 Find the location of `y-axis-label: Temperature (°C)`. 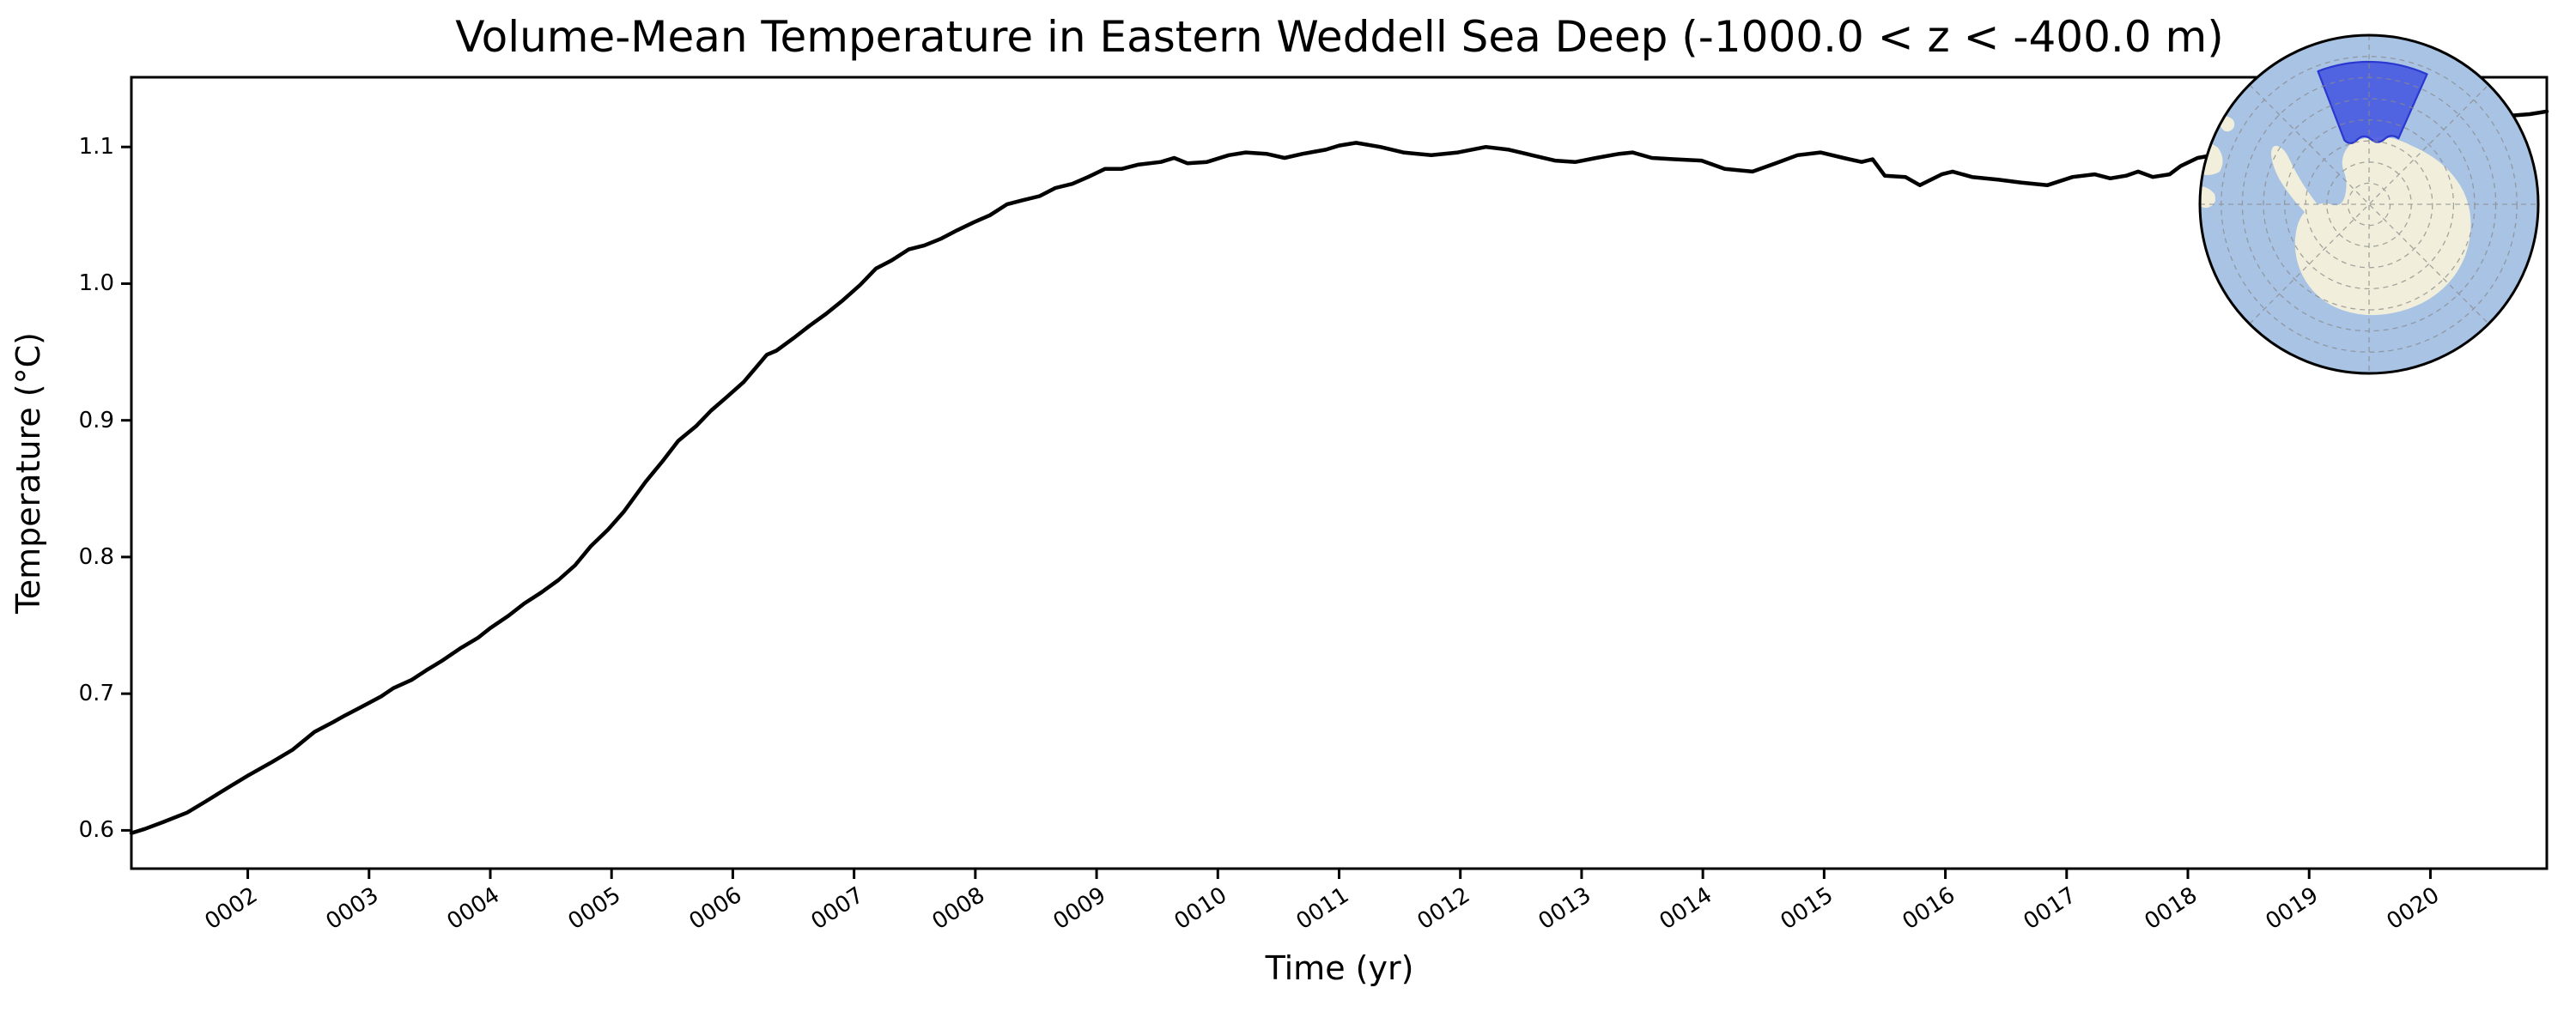

y-axis-label: Temperature (°C) is located at coordinates (28, 473).